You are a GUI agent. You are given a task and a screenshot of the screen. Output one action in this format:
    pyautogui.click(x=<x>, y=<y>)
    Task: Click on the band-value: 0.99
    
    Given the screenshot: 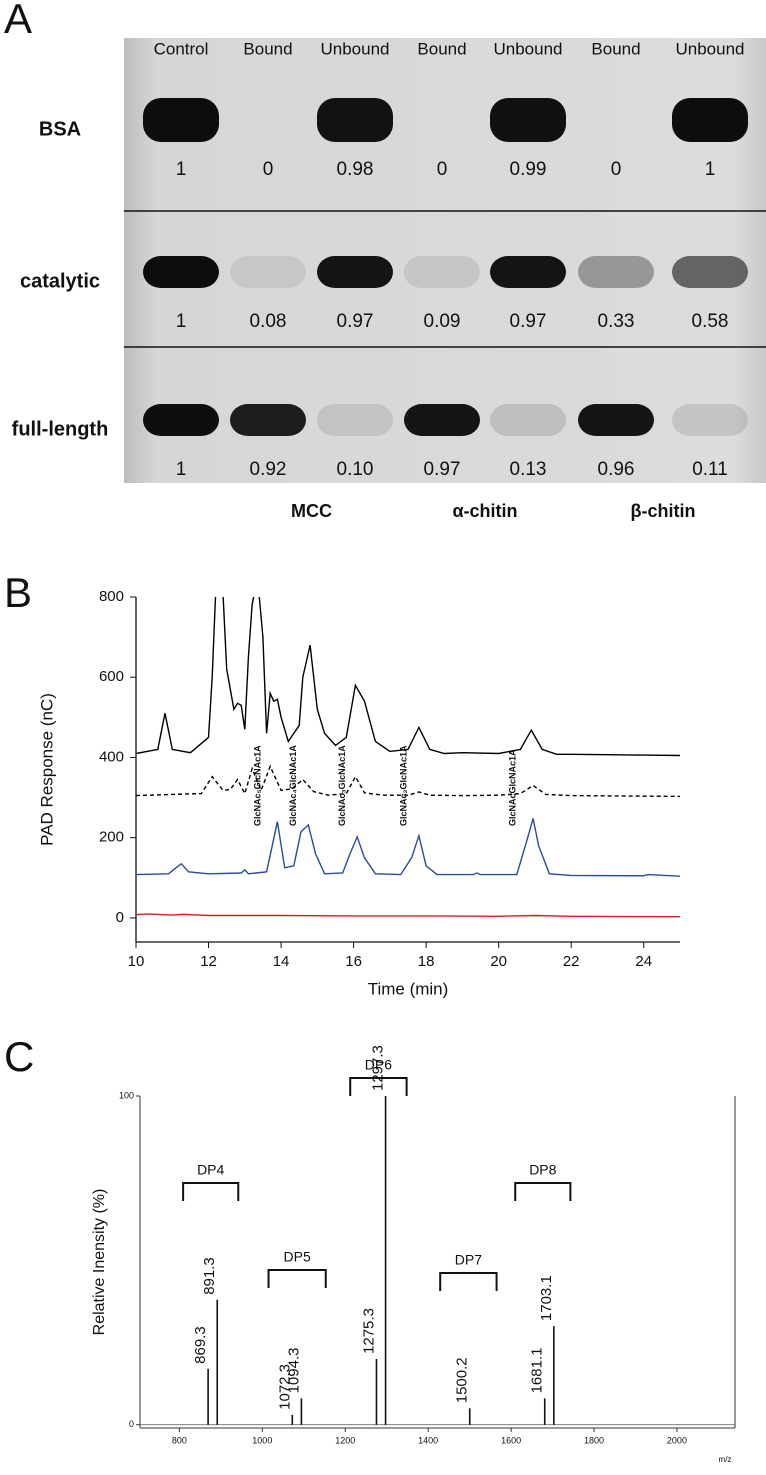 What is the action you would take?
    pyautogui.click(x=528, y=169)
    